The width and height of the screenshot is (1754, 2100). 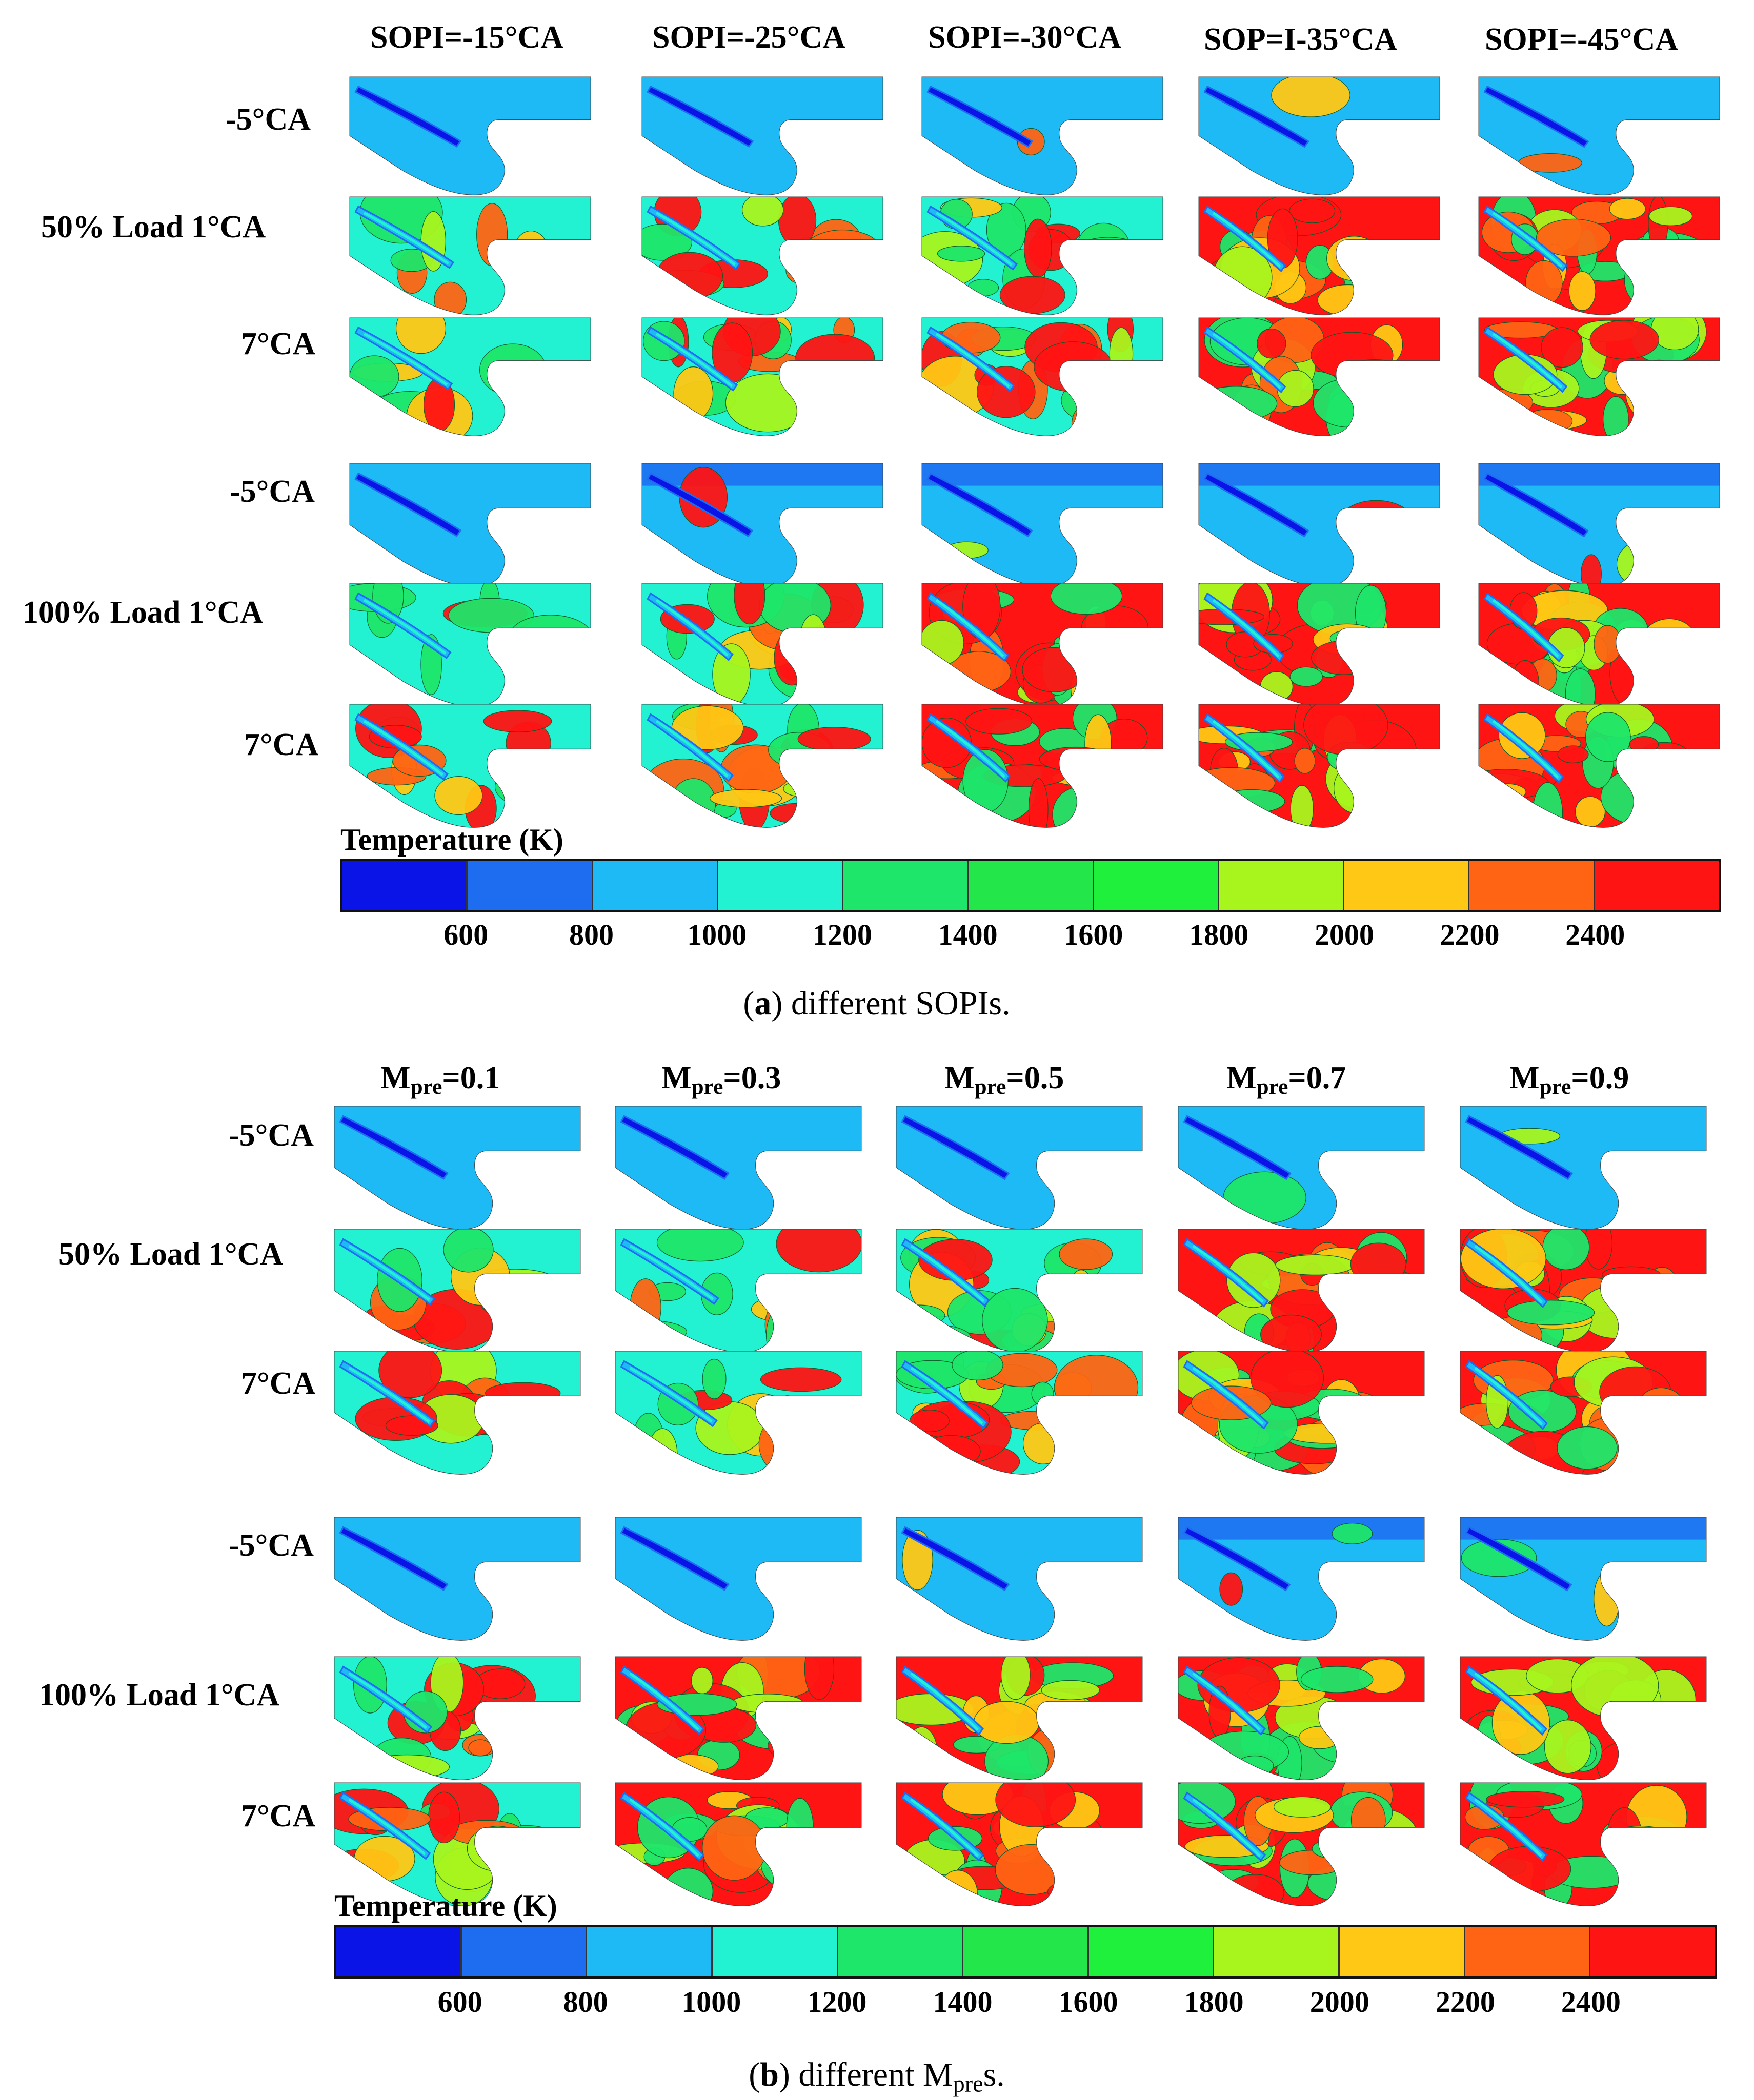 I want to click on fig-b-col-header-subscript: pre, so click(x=1272, y=1086).